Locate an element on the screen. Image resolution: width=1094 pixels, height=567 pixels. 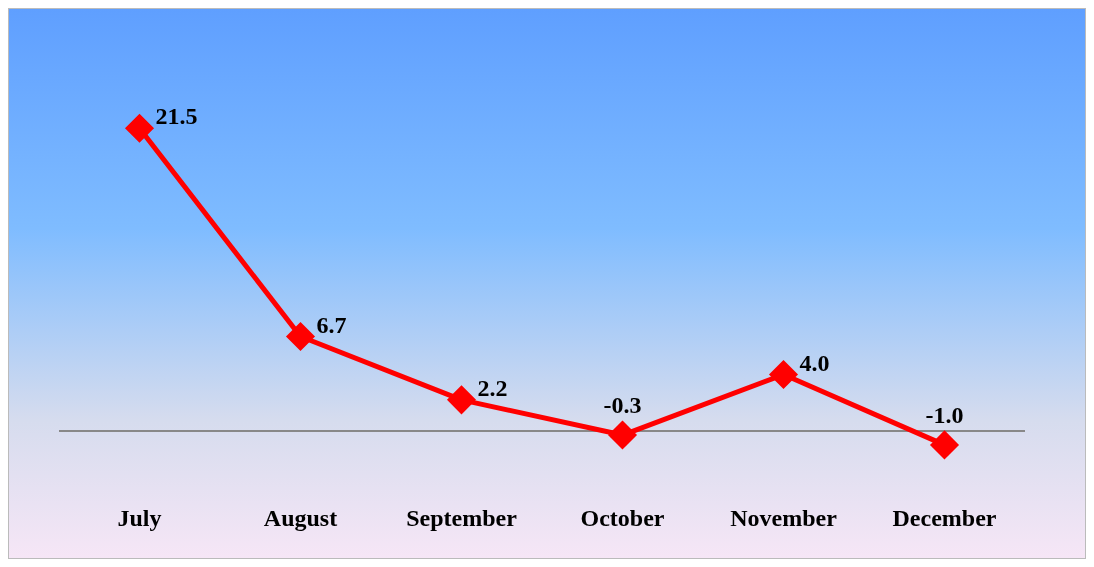
x-tick-label: August is located at coordinates (300, 517).